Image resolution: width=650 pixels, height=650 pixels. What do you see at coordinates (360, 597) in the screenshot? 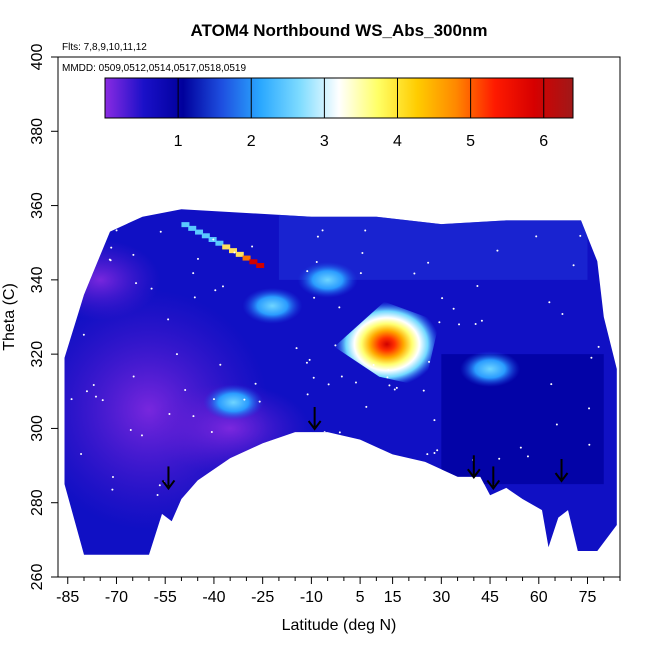
I see `x-tick-label: 5` at bounding box center [360, 597].